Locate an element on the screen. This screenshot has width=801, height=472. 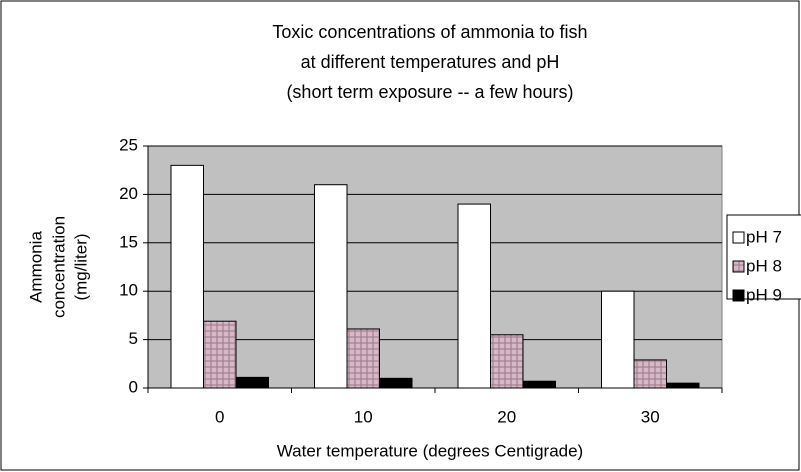
chart-title: (short term exposure -- a few hours) is located at coordinates (429, 92).